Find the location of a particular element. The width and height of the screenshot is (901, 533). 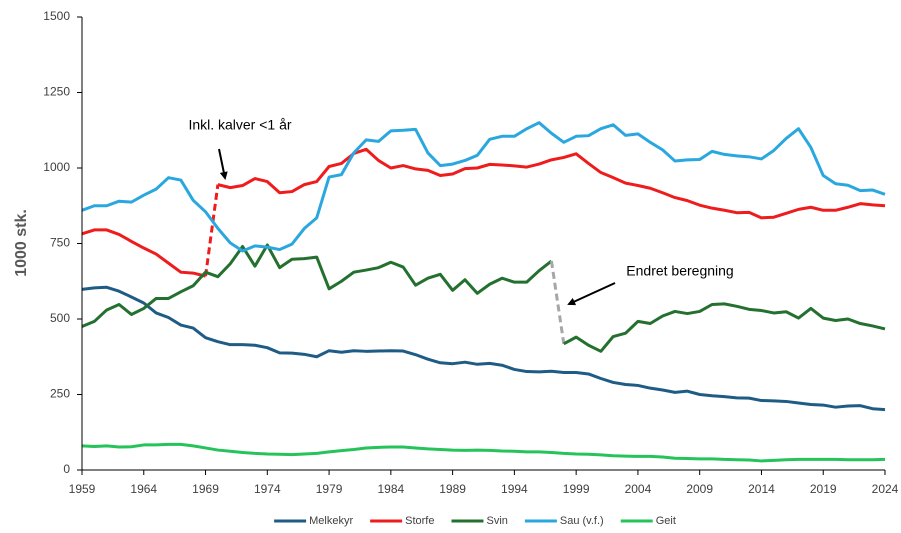

annotation: Inkl. kalver <1 år is located at coordinates (239, 125).